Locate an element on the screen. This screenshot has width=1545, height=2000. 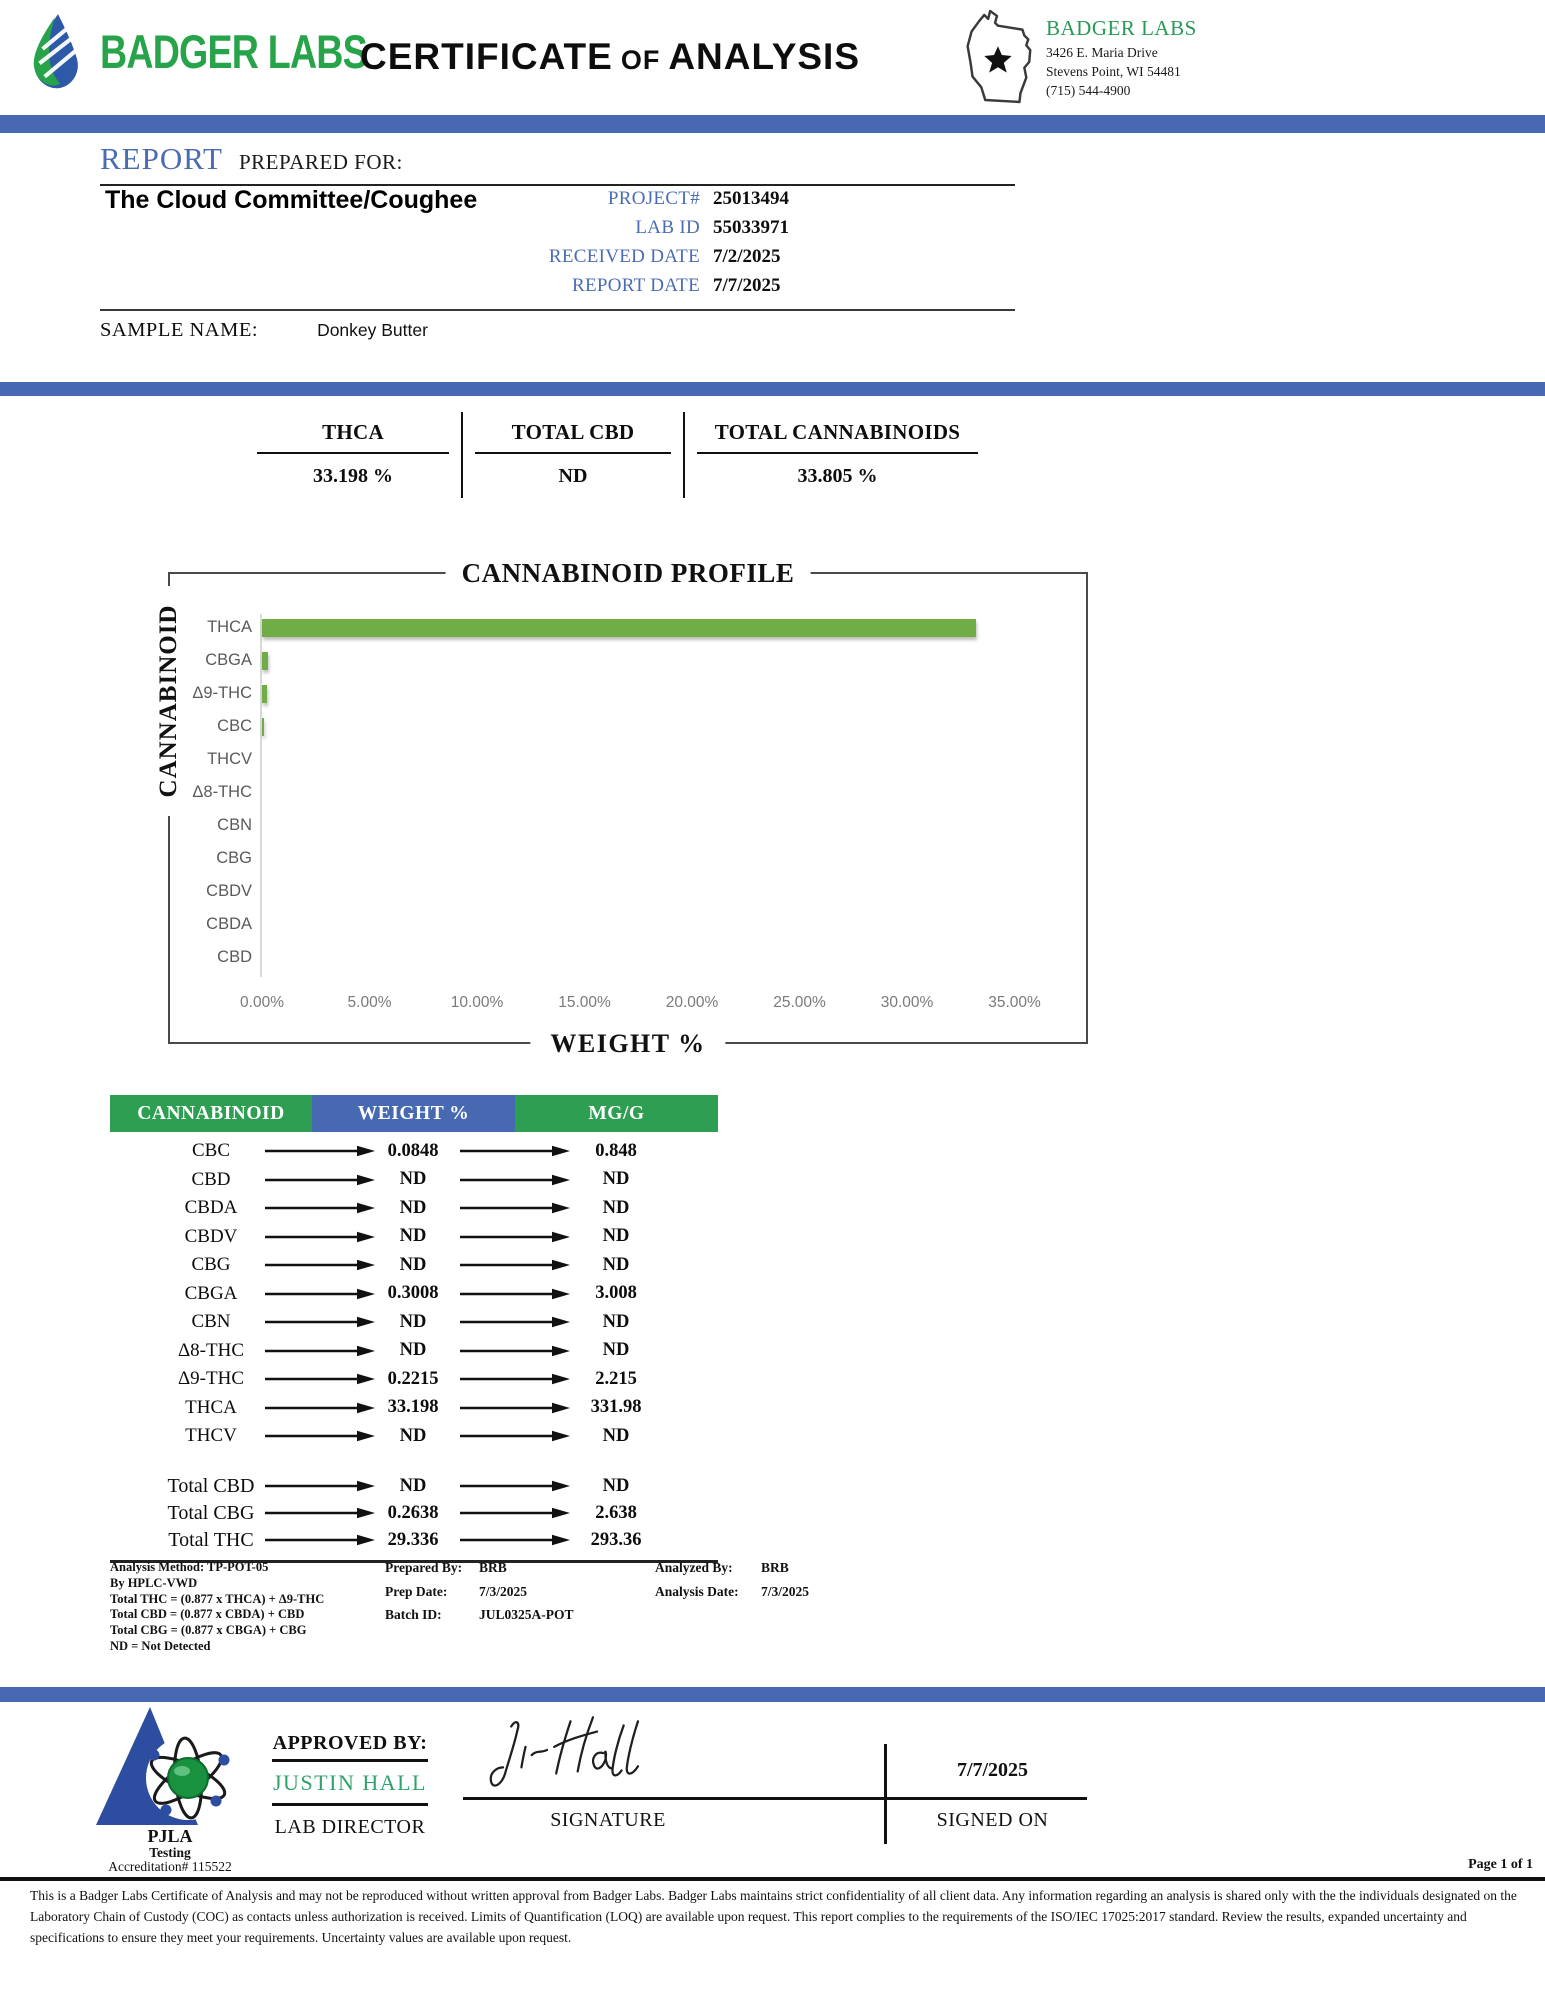
method-note-row: Prep Date: 7/3/2025 is located at coordinates (520, 1592).